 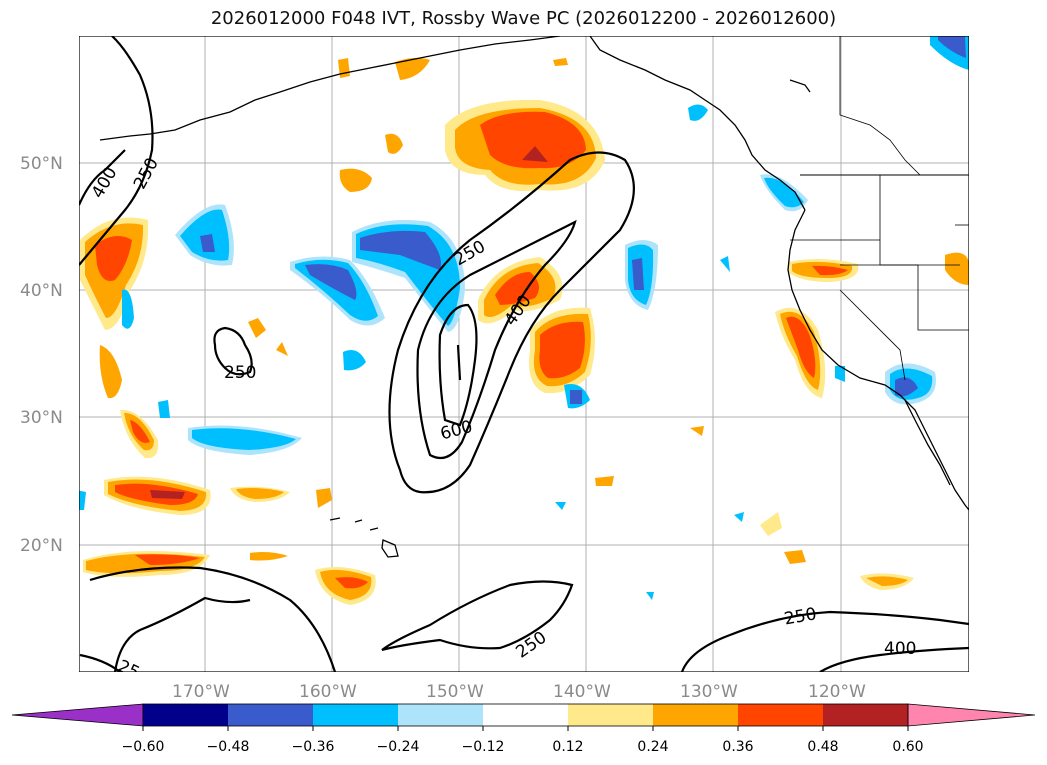 I want to click on lon-label: 170°W, so click(x=201, y=692).